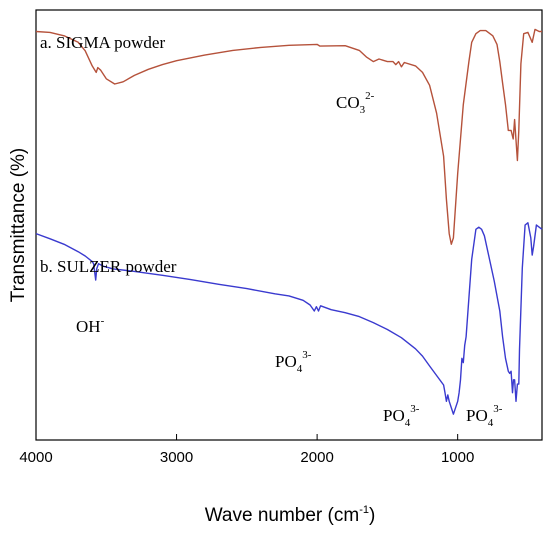 The width and height of the screenshot is (550, 533). What do you see at coordinates (372, 515) in the screenshot?
I see `x-axis-title-close: )` at bounding box center [372, 515].